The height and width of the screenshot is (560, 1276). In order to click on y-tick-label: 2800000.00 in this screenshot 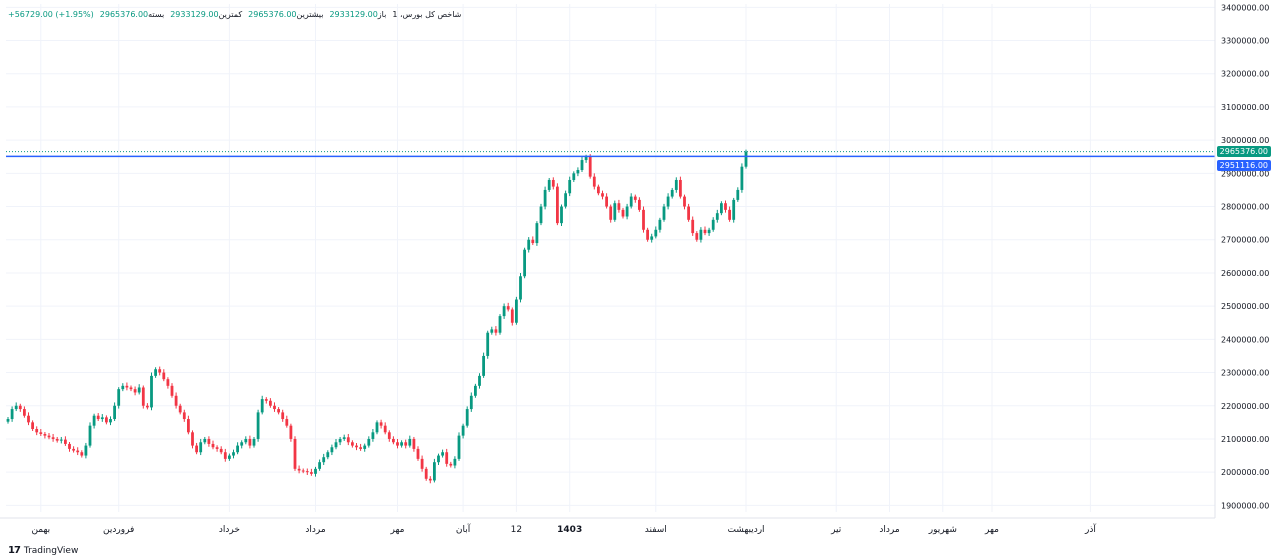, I will do `click(1245, 207)`.